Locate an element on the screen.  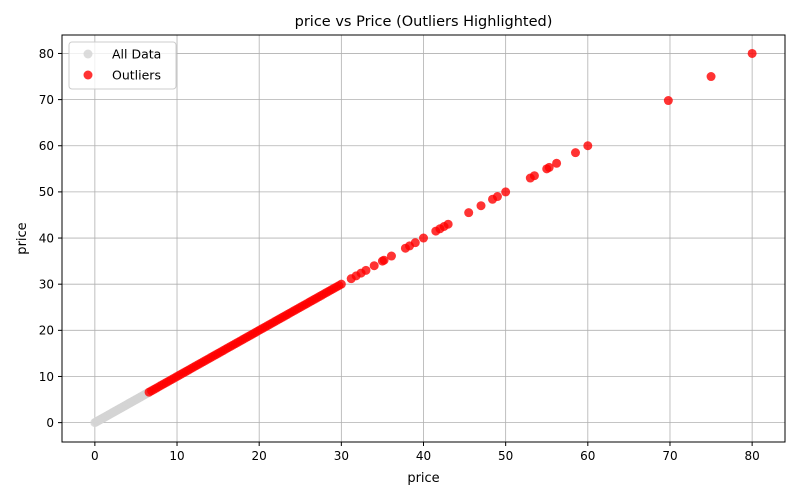
x-tick-label: 60 is located at coordinates (587, 456).